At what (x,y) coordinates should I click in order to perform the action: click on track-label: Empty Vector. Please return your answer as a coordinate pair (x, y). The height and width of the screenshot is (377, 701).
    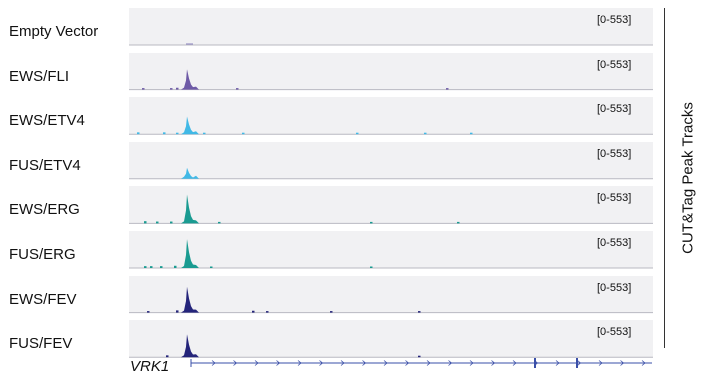
    Looking at the image, I should click on (54, 31).